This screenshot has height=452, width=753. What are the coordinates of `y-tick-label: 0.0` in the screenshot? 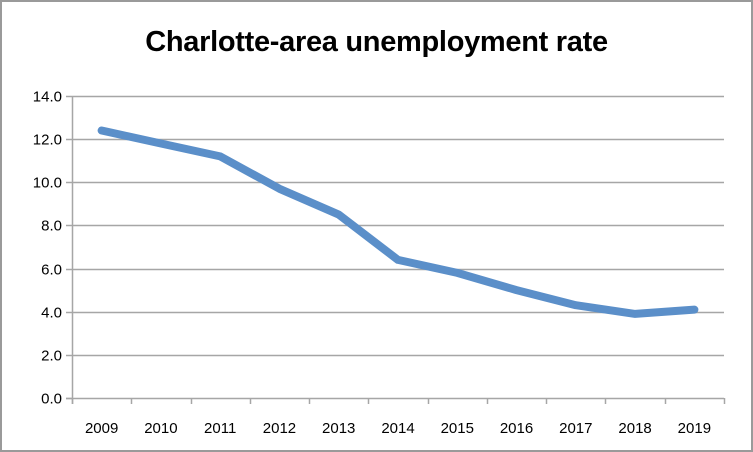 It's located at (51, 399).